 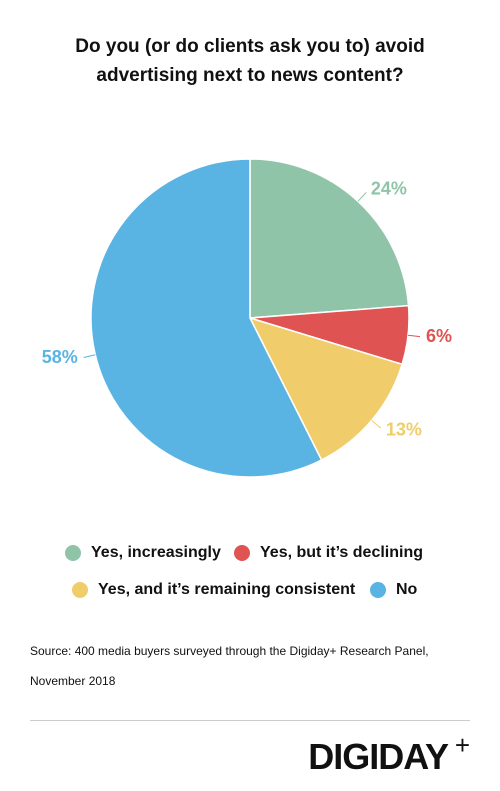 I want to click on value-label: 13%, so click(x=404, y=429).